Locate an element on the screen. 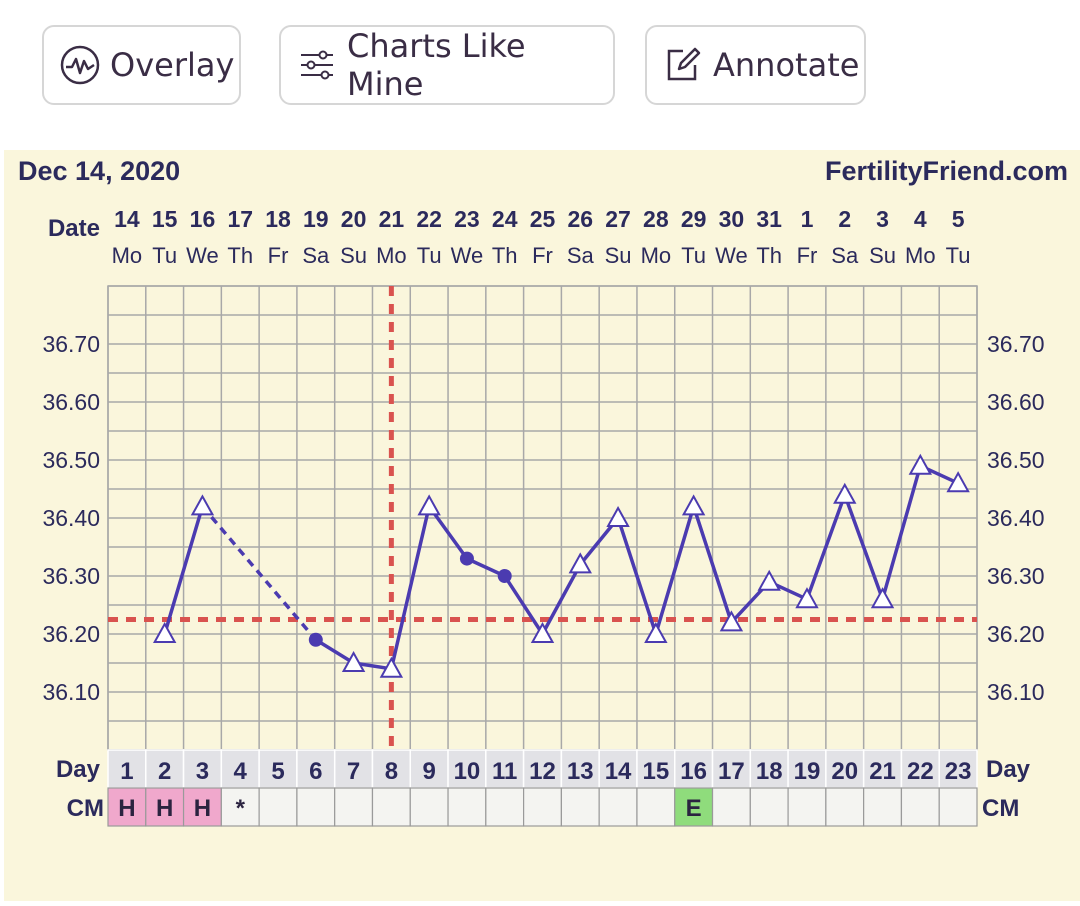 This screenshot has height=906, width=1080. y-tick-label-right: 36.60 is located at coordinates (1016, 402).